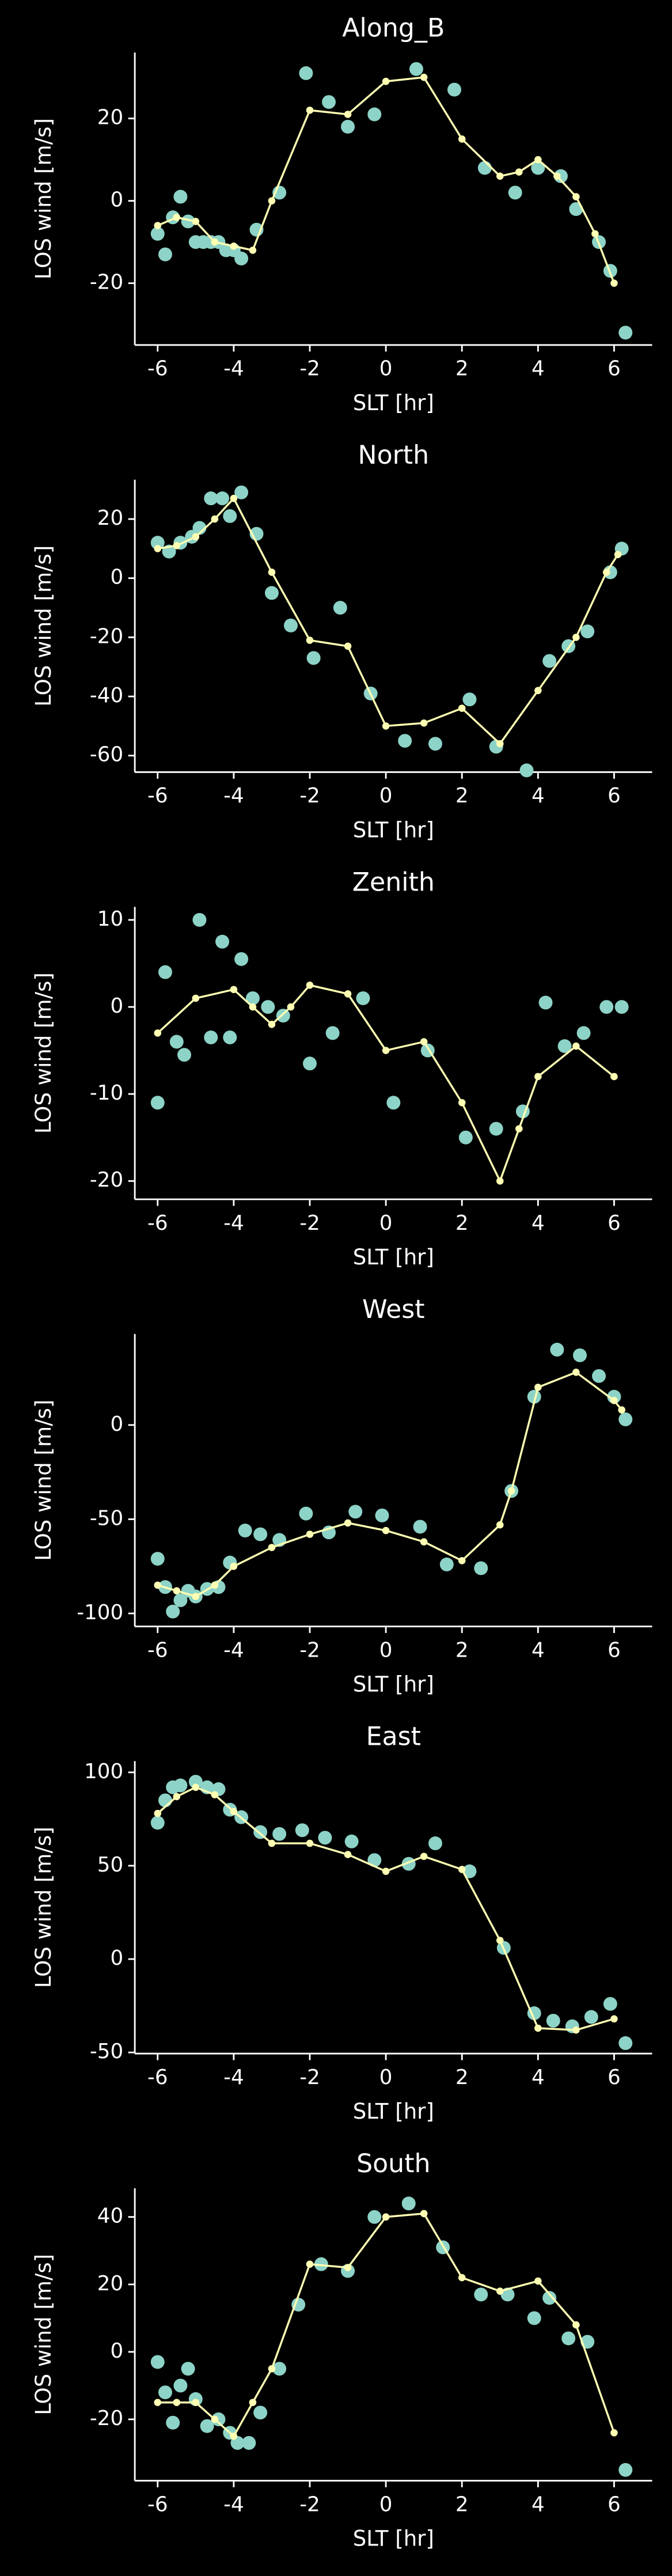  What do you see at coordinates (393, 28) in the screenshot?
I see `chart-title: Along_B` at bounding box center [393, 28].